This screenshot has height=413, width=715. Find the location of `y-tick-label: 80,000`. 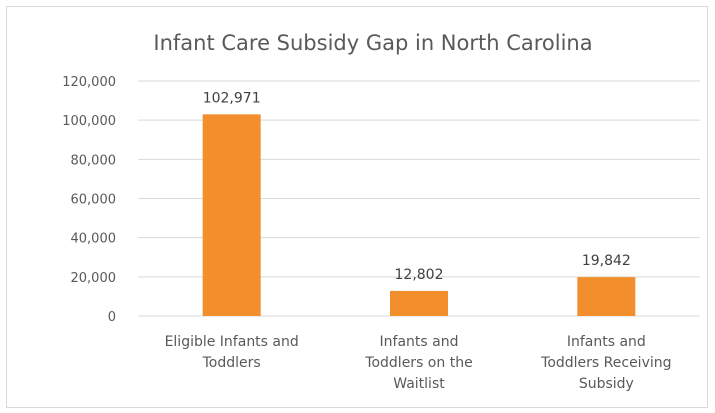

y-tick-label: 80,000 is located at coordinates (94, 160).